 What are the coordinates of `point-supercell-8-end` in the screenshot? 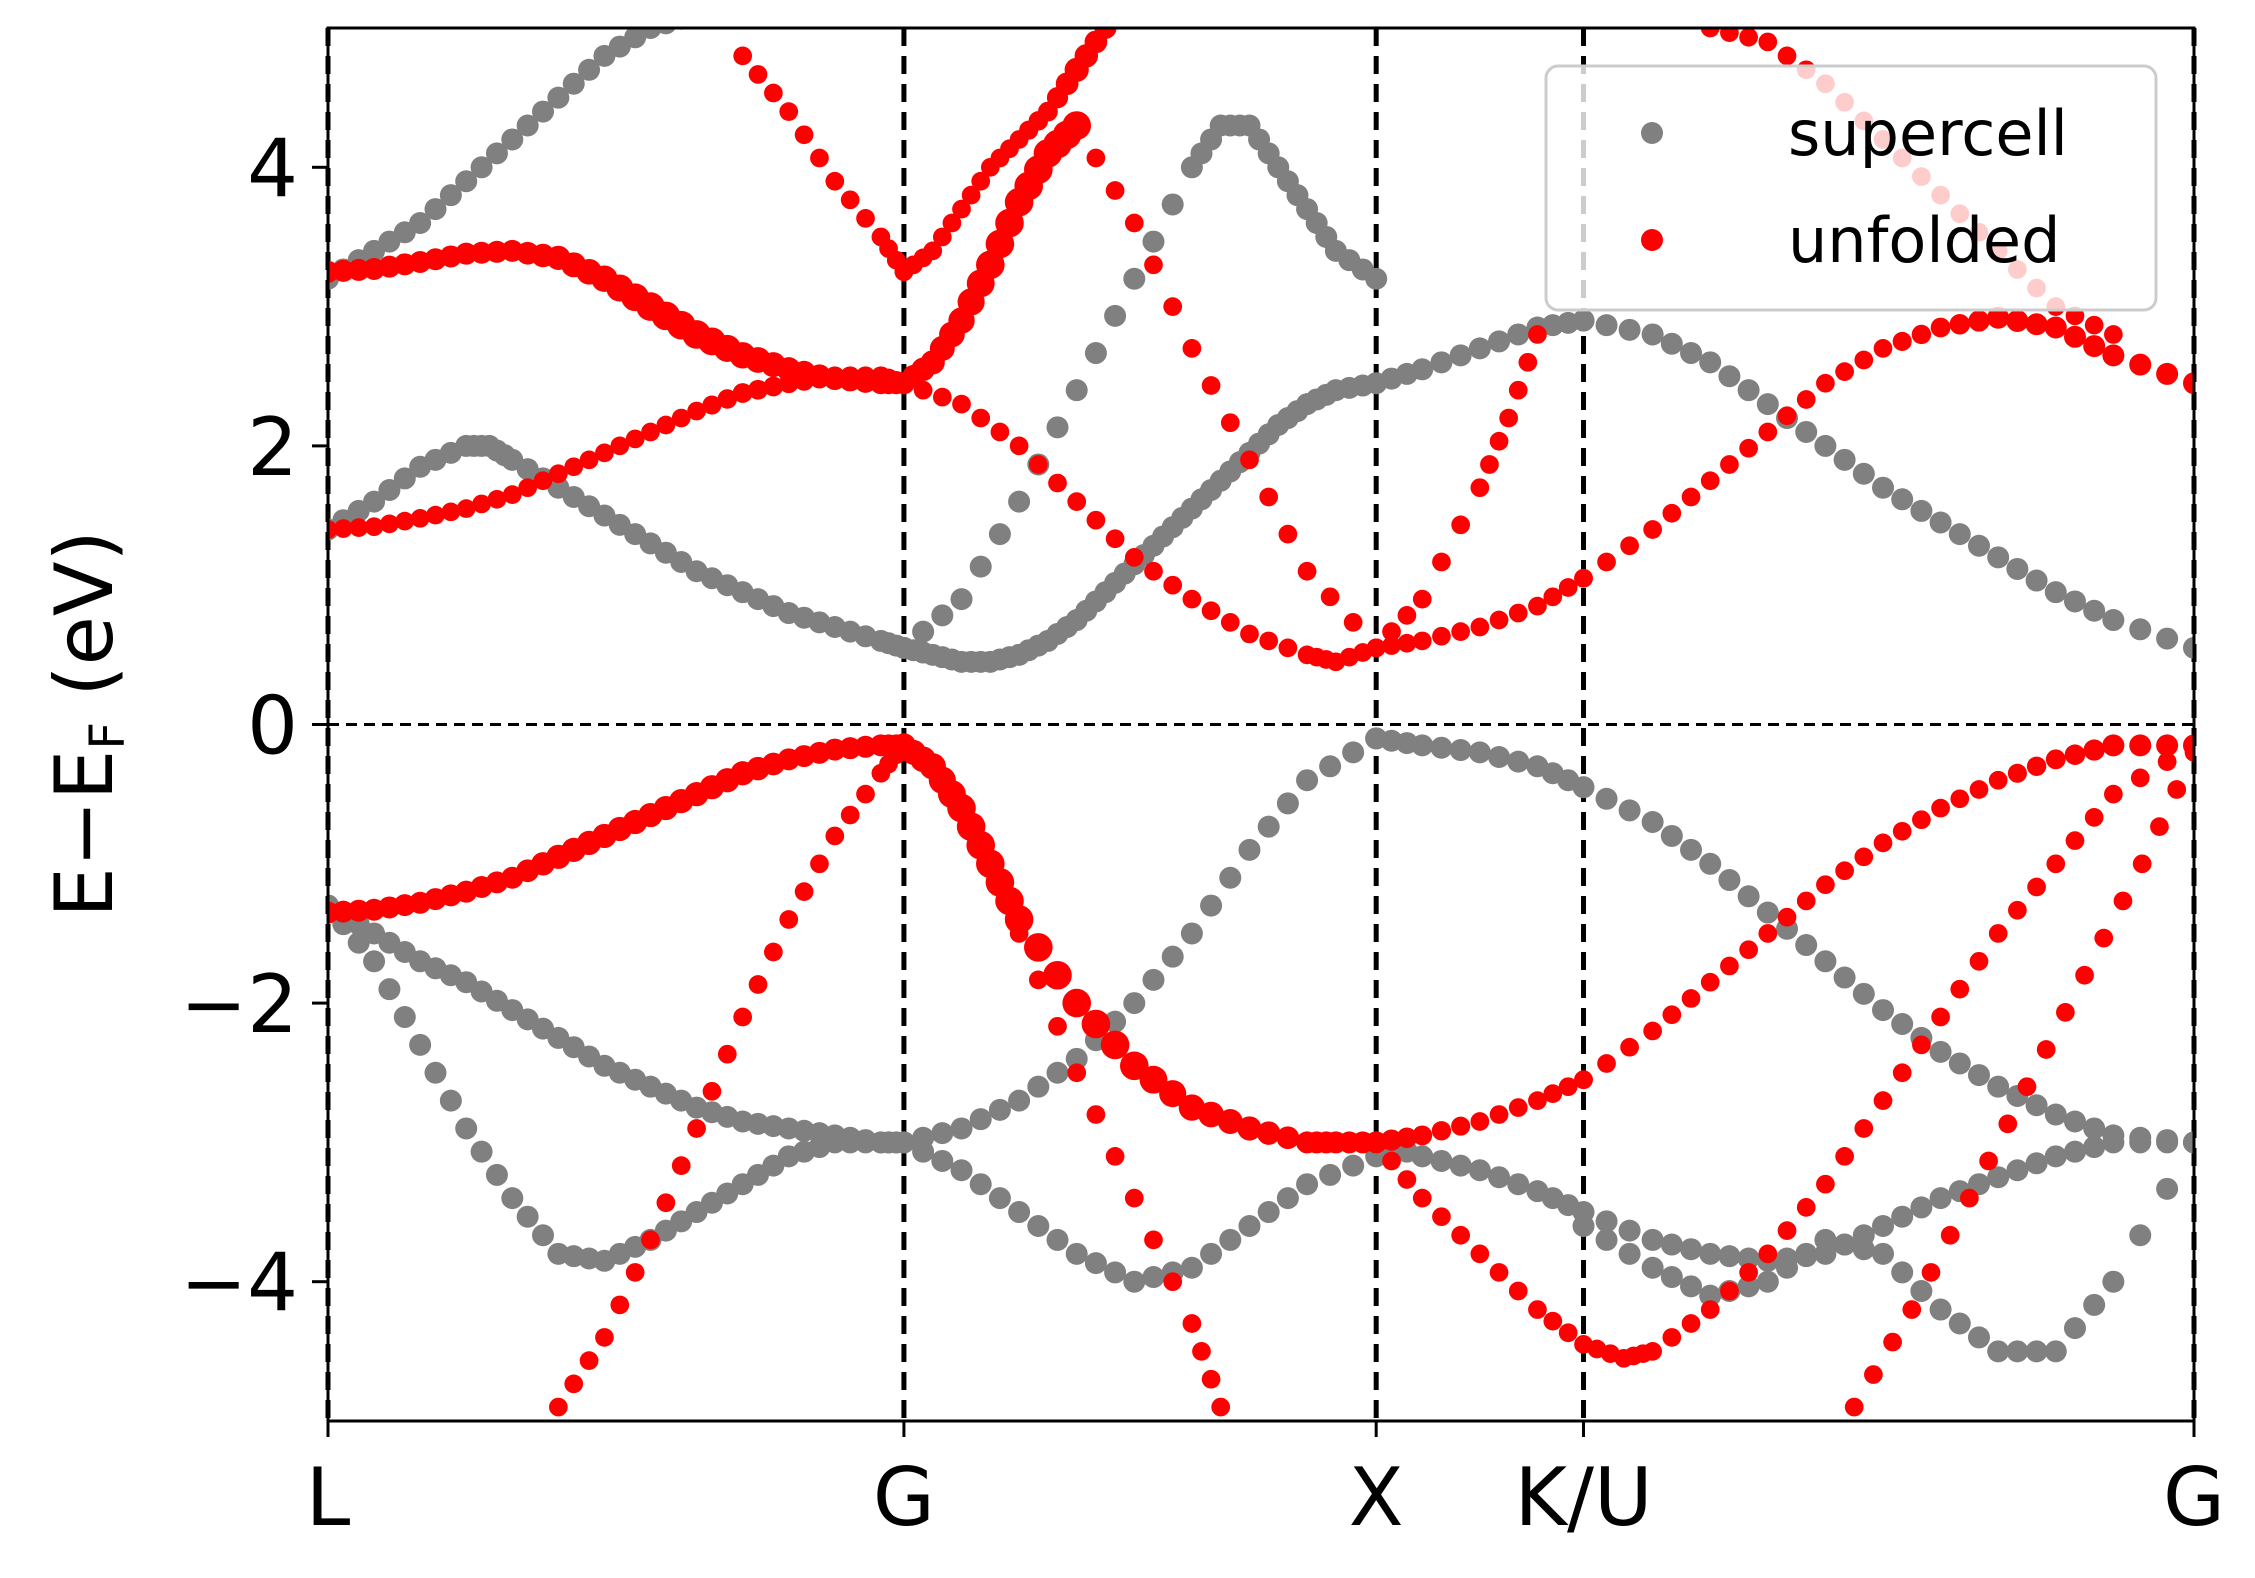 It's located at (2188, 1142).